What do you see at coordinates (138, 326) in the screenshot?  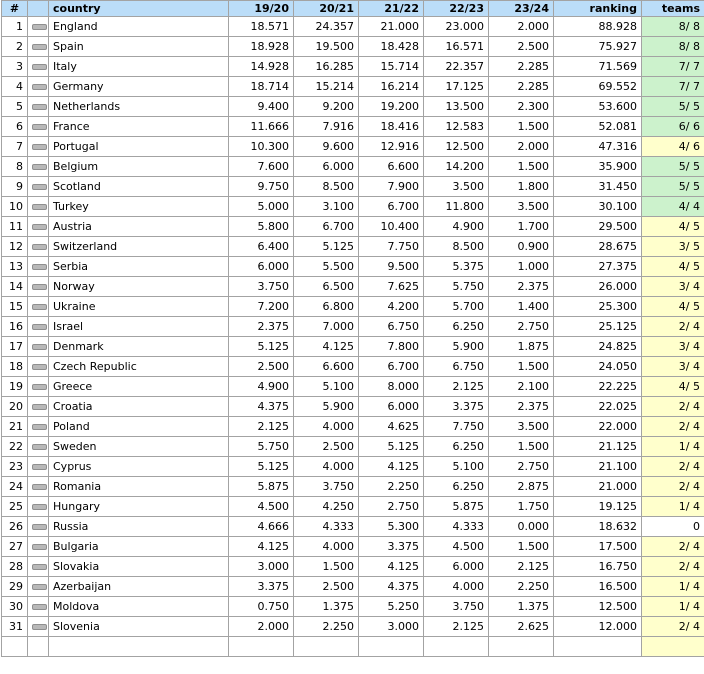 I see `country-cell: Israel` at bounding box center [138, 326].